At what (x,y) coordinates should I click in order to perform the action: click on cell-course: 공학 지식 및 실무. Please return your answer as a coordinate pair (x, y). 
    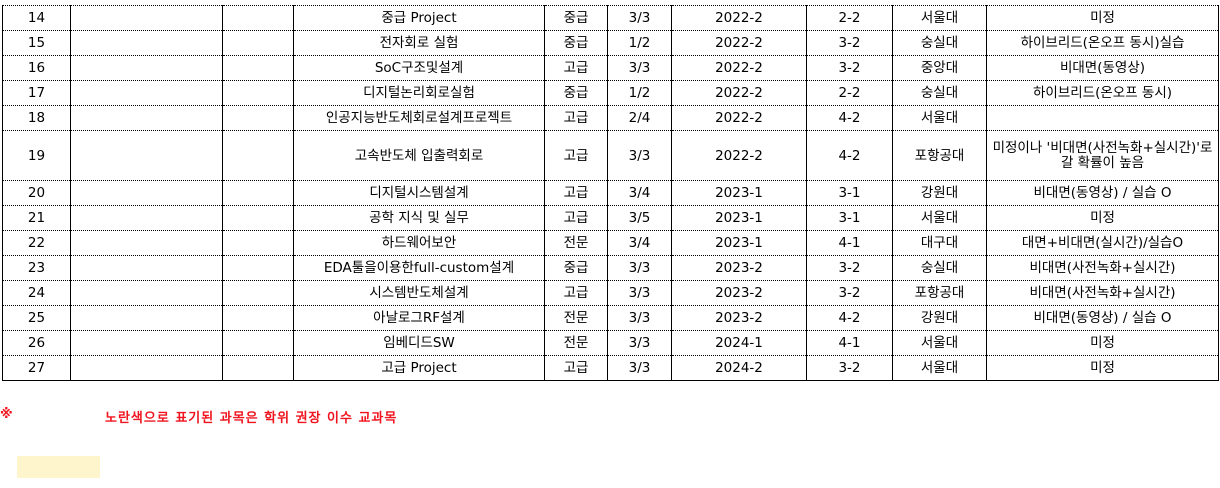
    Looking at the image, I should click on (419, 218).